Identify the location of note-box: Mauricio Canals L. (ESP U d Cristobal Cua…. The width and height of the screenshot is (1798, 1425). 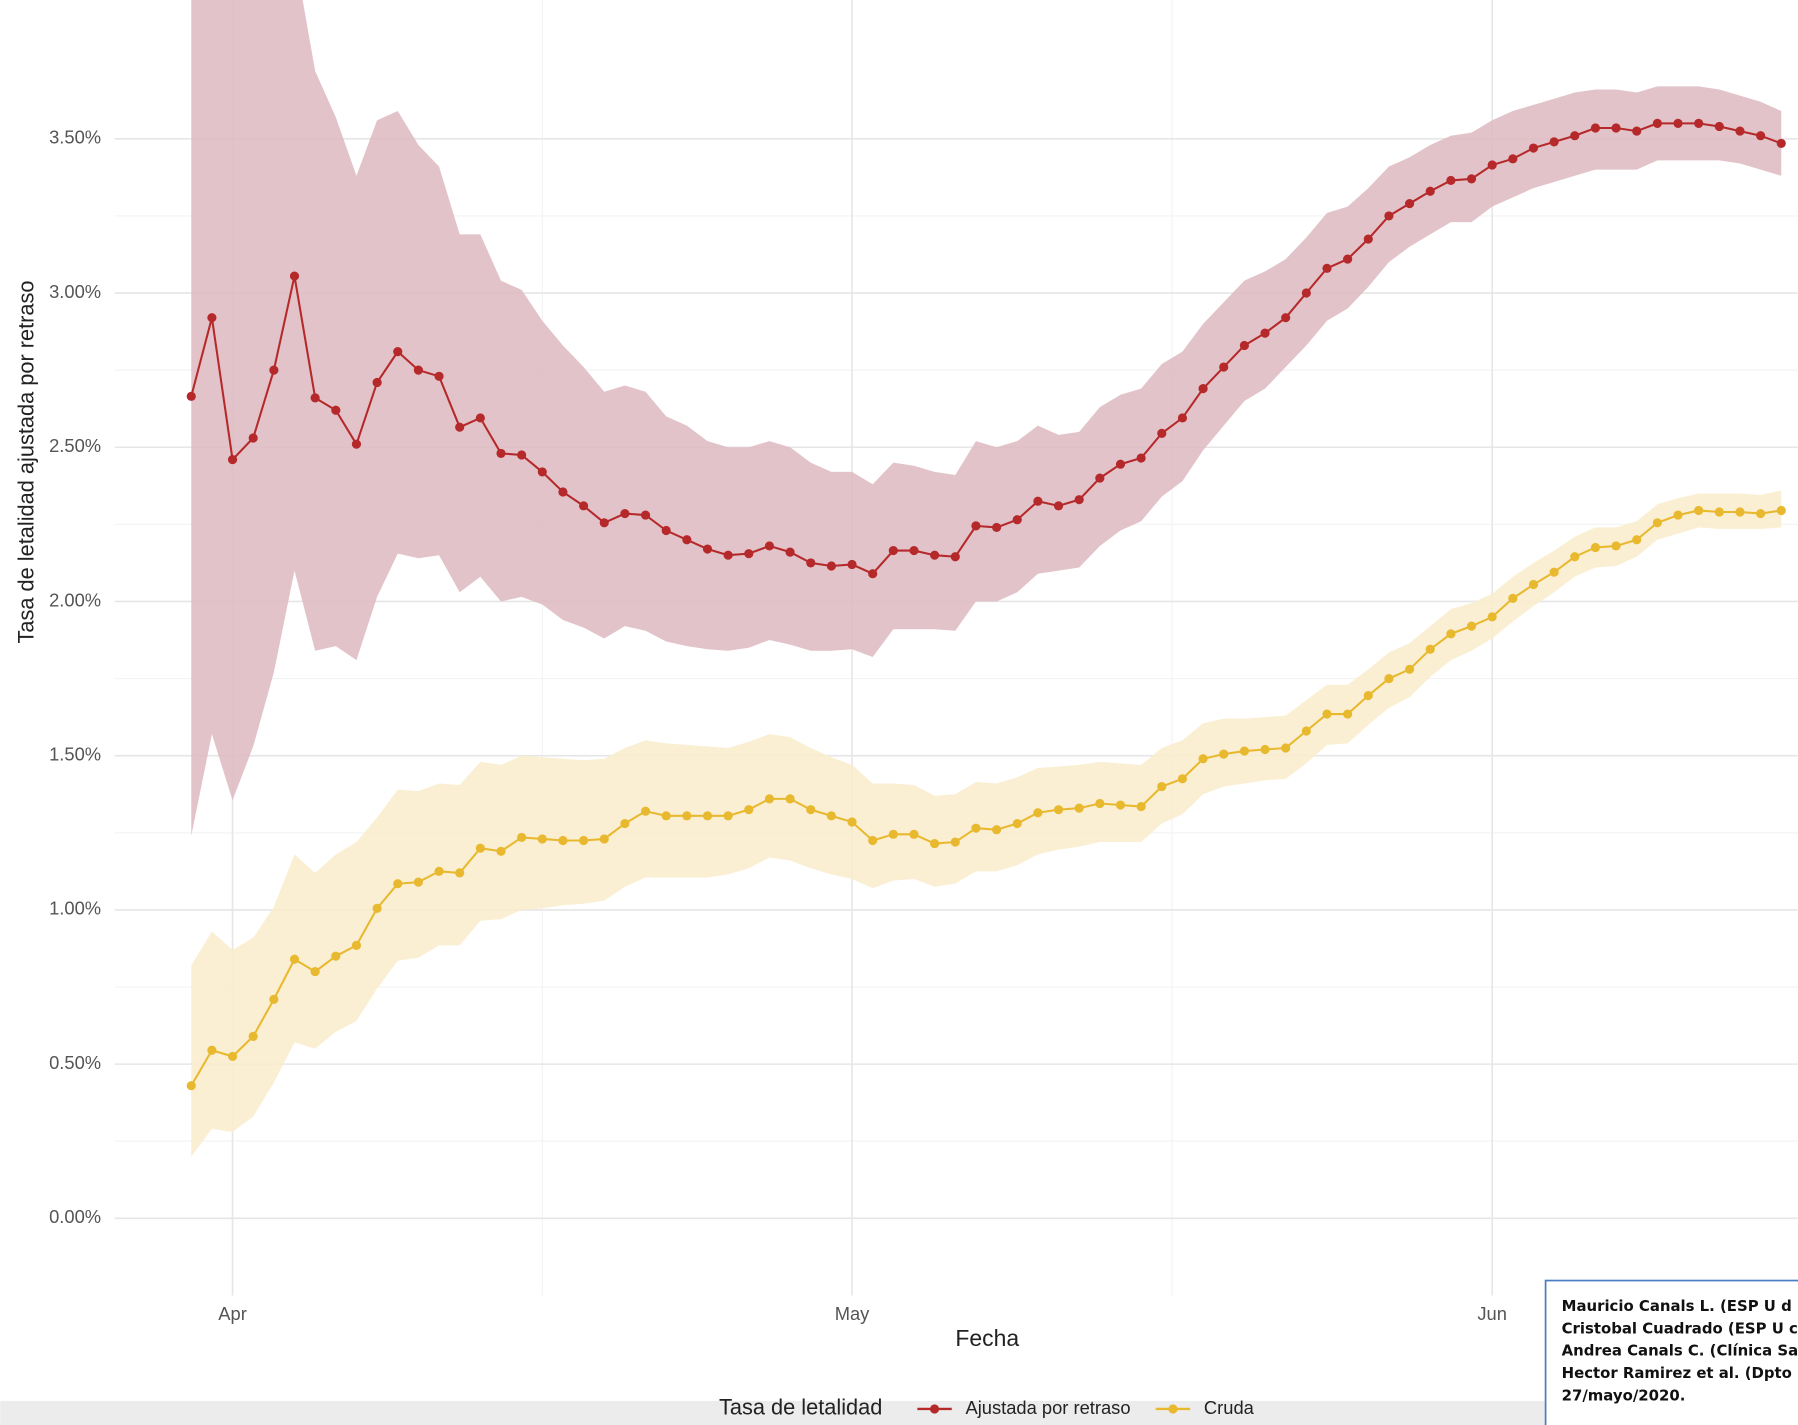
(1671, 1352).